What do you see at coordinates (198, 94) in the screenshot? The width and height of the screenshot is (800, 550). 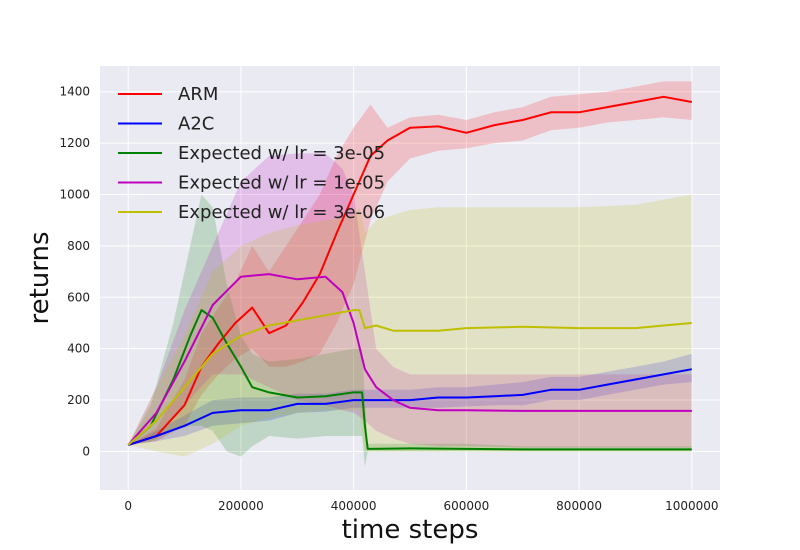 I see `legend-label: ARM` at bounding box center [198, 94].